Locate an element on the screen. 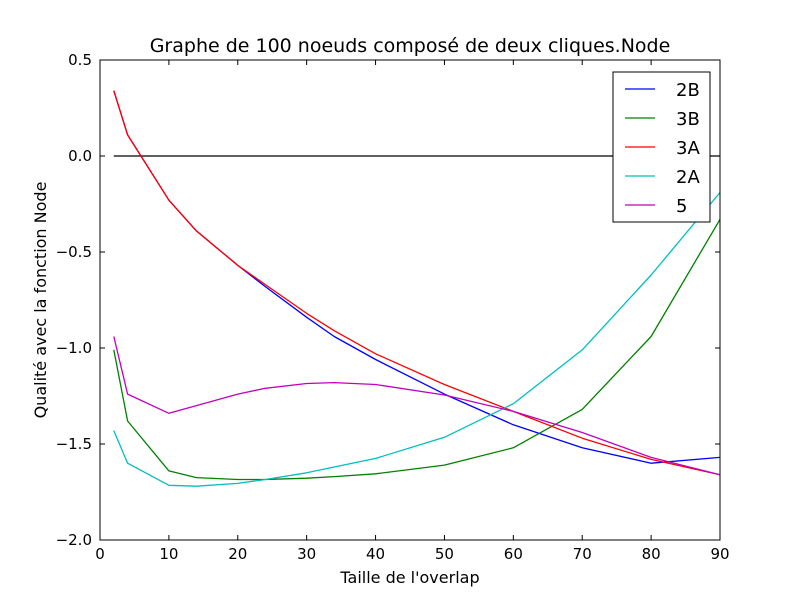  legend-label-3b: 3B is located at coordinates (688, 119).